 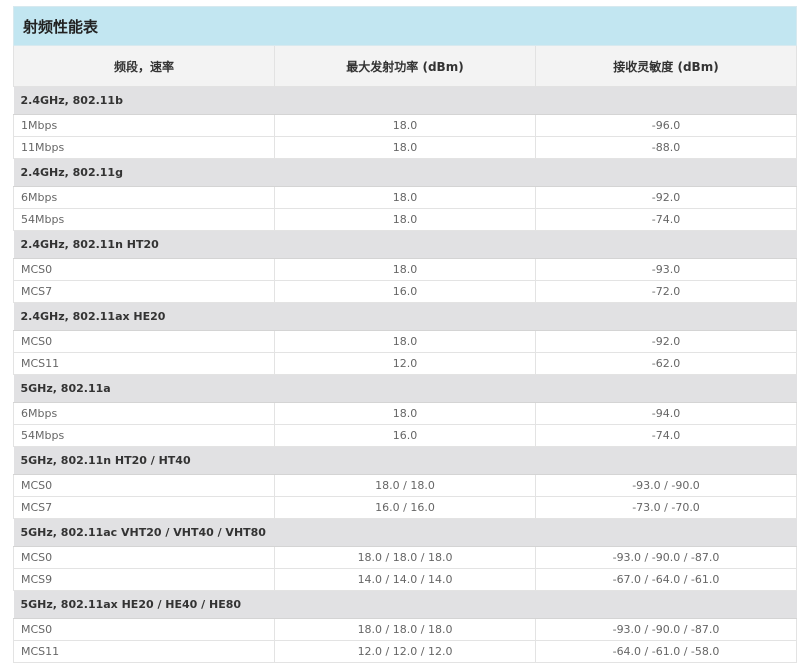 What do you see at coordinates (666, 507) in the screenshot?
I see `rx-sensitivity-cell: -73.0 / -70.0` at bounding box center [666, 507].